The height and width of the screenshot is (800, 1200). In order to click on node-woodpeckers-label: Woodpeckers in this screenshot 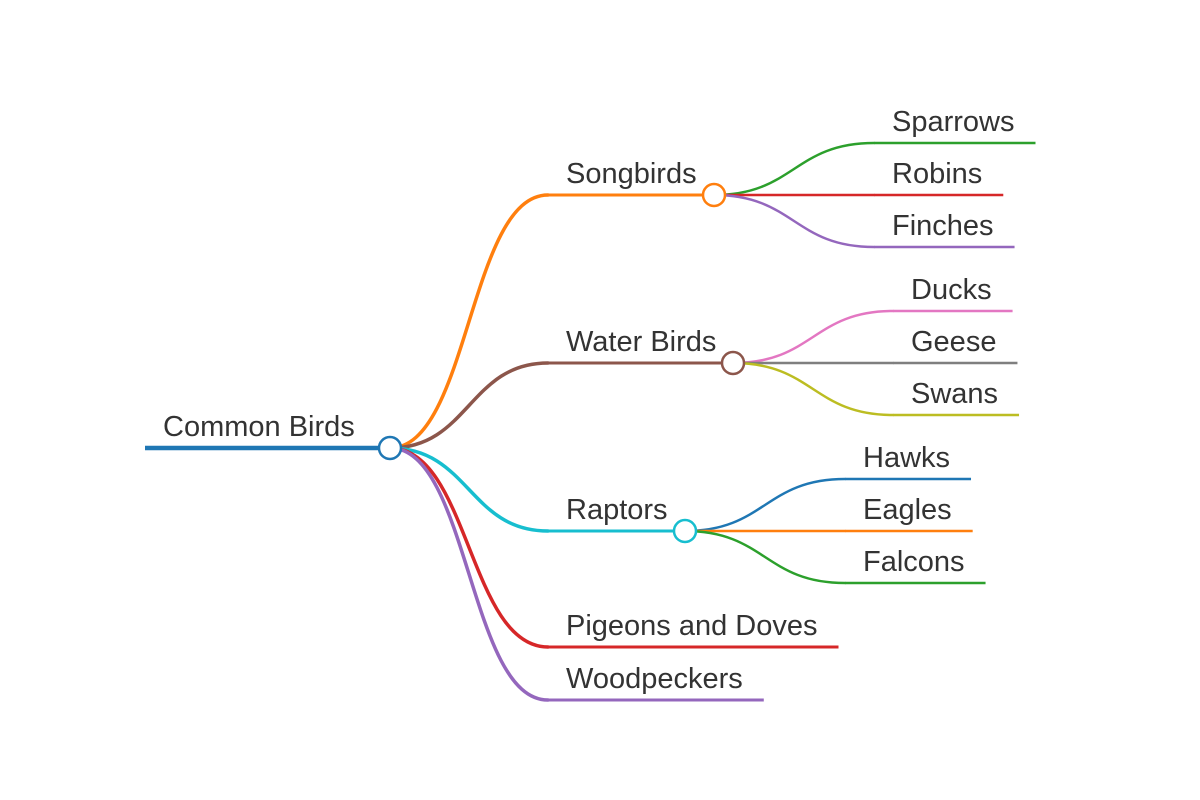, I will do `click(654, 679)`.